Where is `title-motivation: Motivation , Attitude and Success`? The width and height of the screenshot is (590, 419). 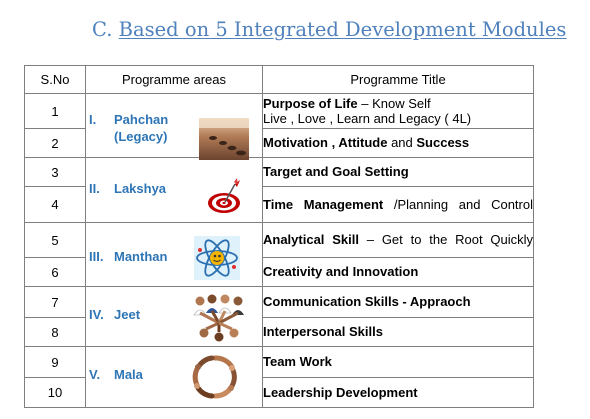
title-motivation: Motivation , Attitude and Success is located at coordinates (398, 143).